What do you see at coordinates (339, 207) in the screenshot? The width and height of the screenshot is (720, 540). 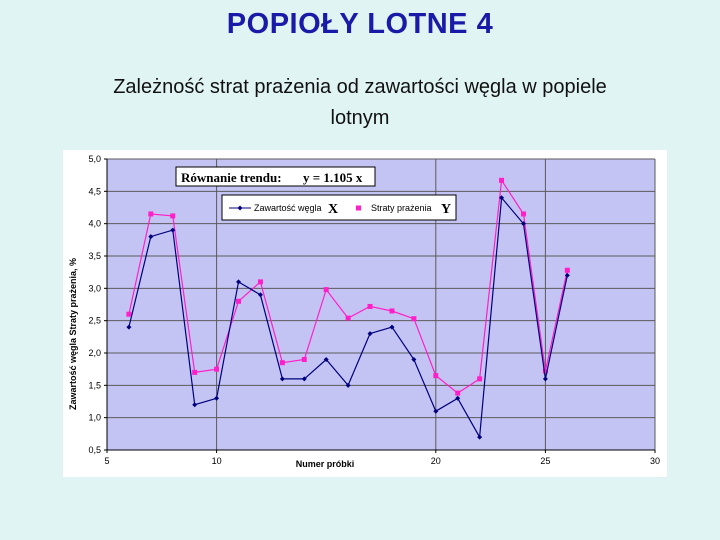 I see `legend: Zawartość węgla X Straty prażenia Y` at bounding box center [339, 207].